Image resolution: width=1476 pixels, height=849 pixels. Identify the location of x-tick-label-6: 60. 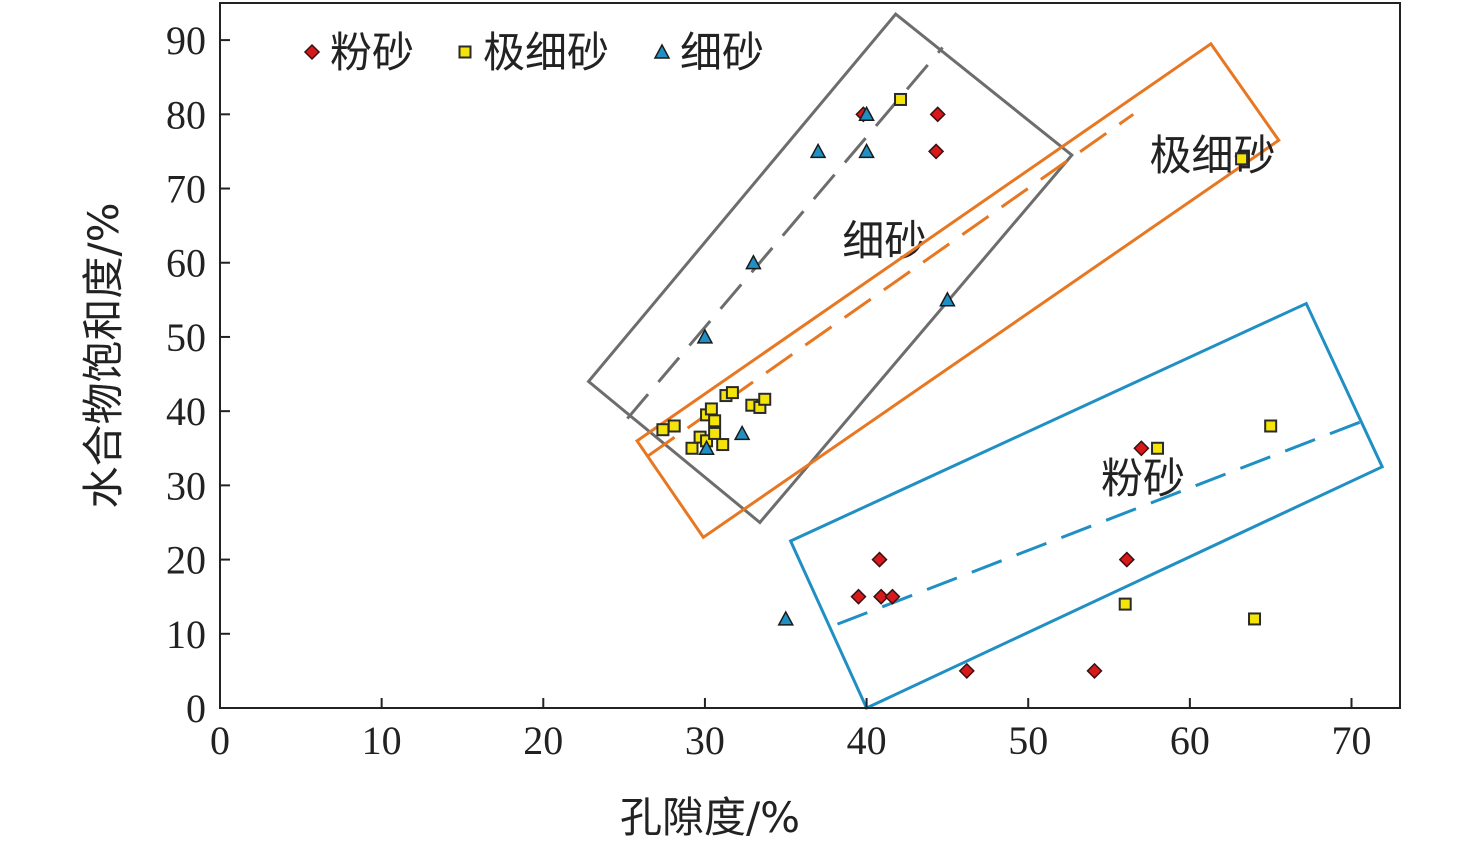
(1190, 740).